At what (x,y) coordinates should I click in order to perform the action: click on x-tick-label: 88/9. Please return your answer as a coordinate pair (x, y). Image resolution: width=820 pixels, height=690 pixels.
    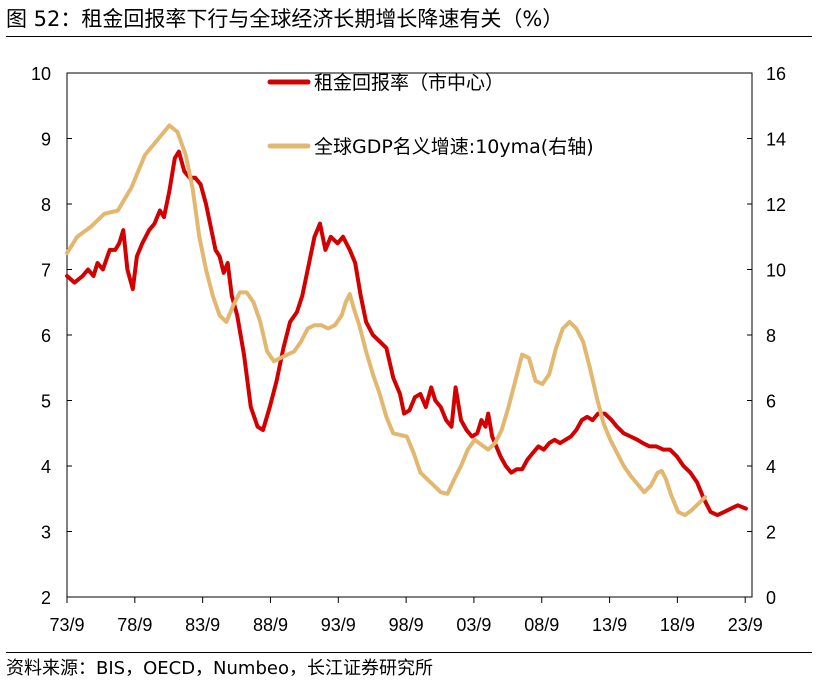
    Looking at the image, I should click on (270, 625).